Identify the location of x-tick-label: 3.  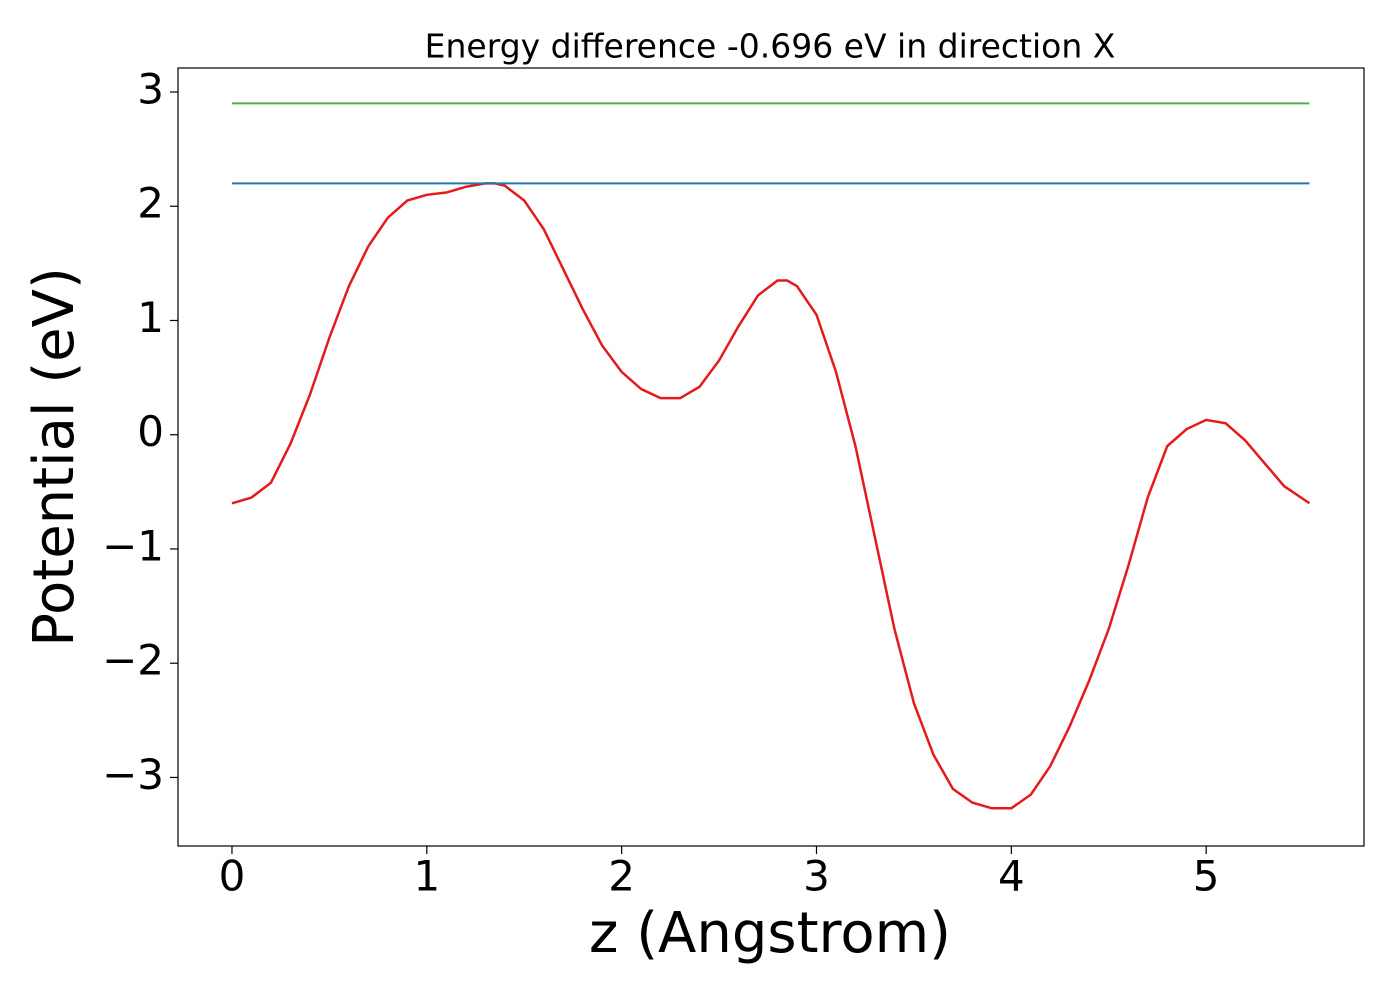
(816, 876).